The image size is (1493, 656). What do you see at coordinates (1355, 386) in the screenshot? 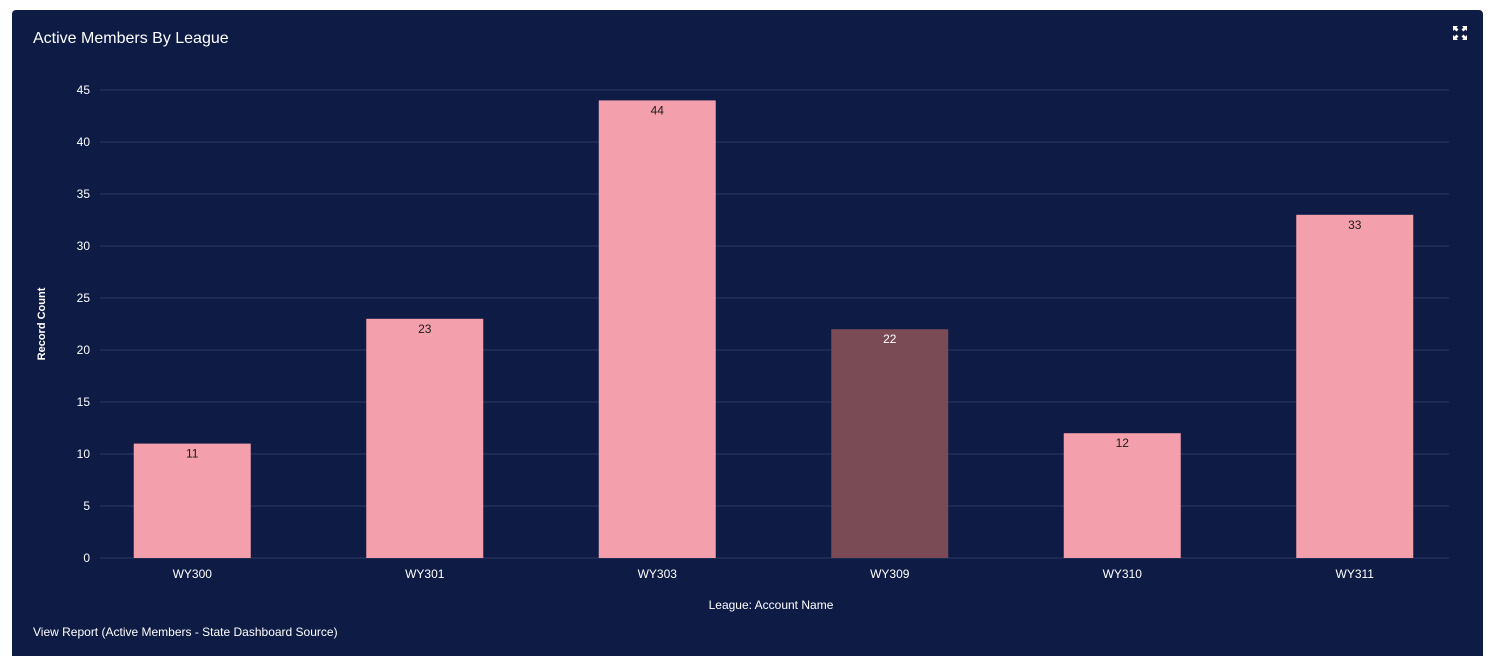
I see `bar-wy311` at bounding box center [1355, 386].